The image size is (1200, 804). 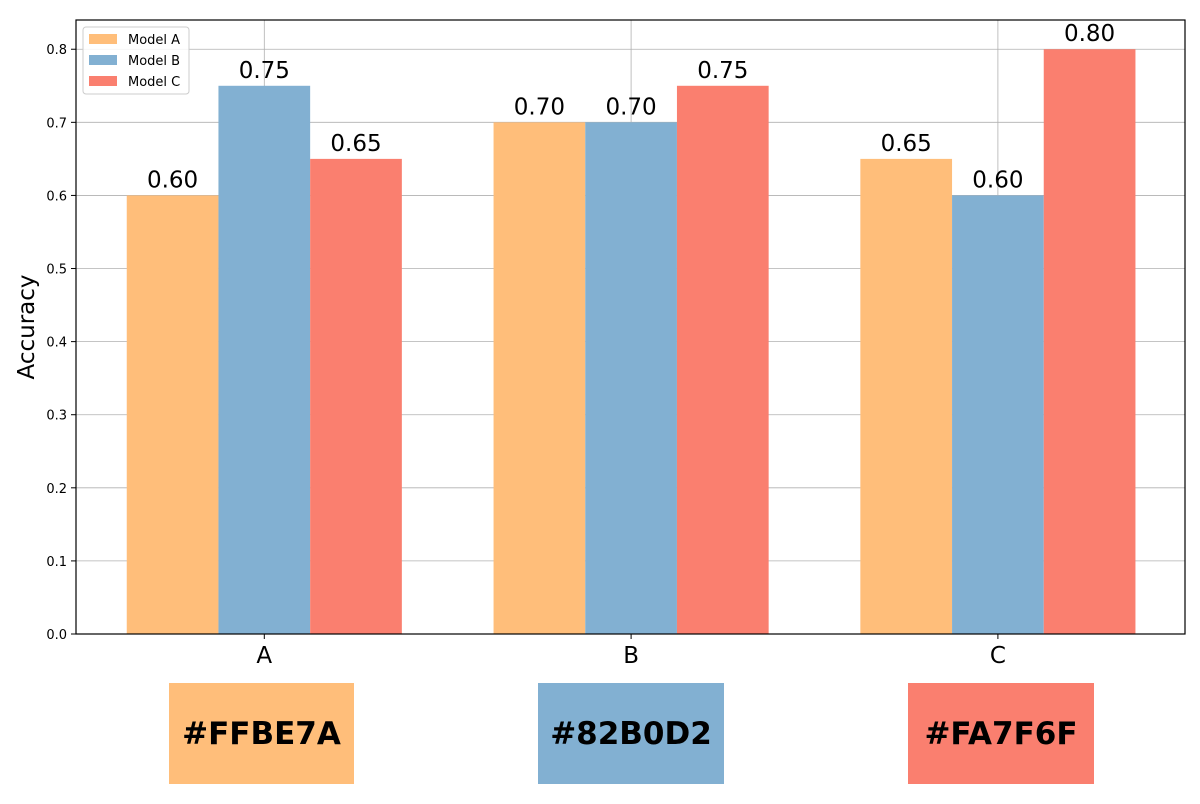 I want to click on bar-model-b-b, so click(x=631, y=378).